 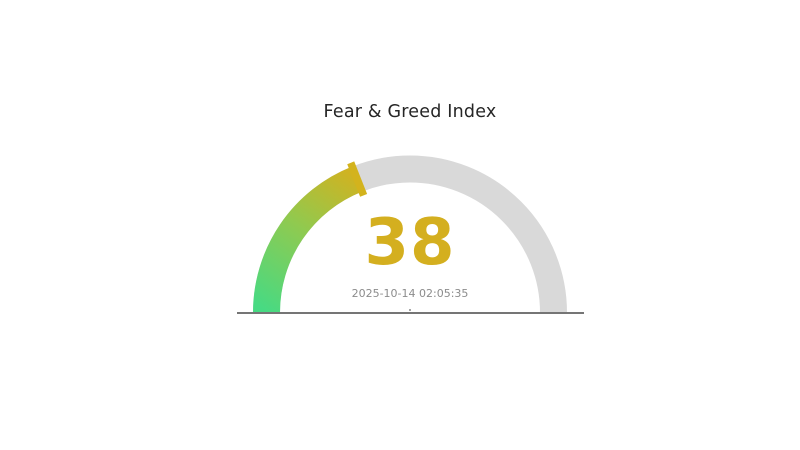 What do you see at coordinates (410, 243) in the screenshot?
I see `gauge-value-label: 38` at bounding box center [410, 243].